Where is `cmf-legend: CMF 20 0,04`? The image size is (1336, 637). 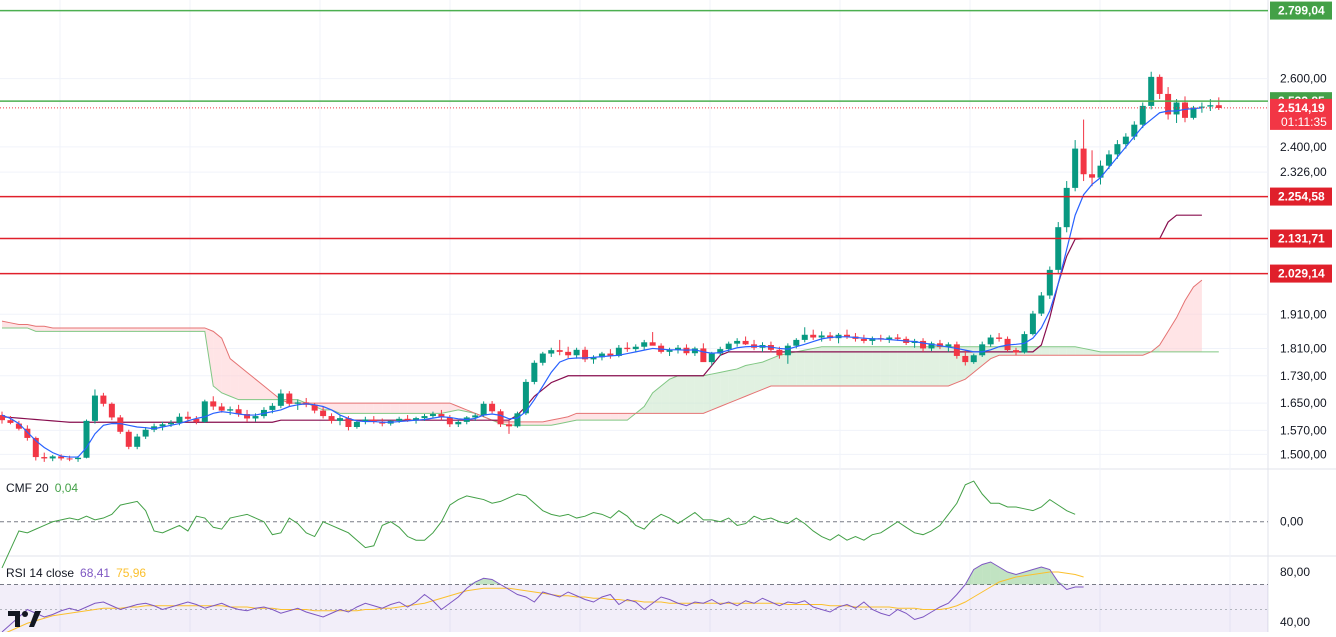
cmf-legend: CMF 20 0,04 is located at coordinates (45, 488).